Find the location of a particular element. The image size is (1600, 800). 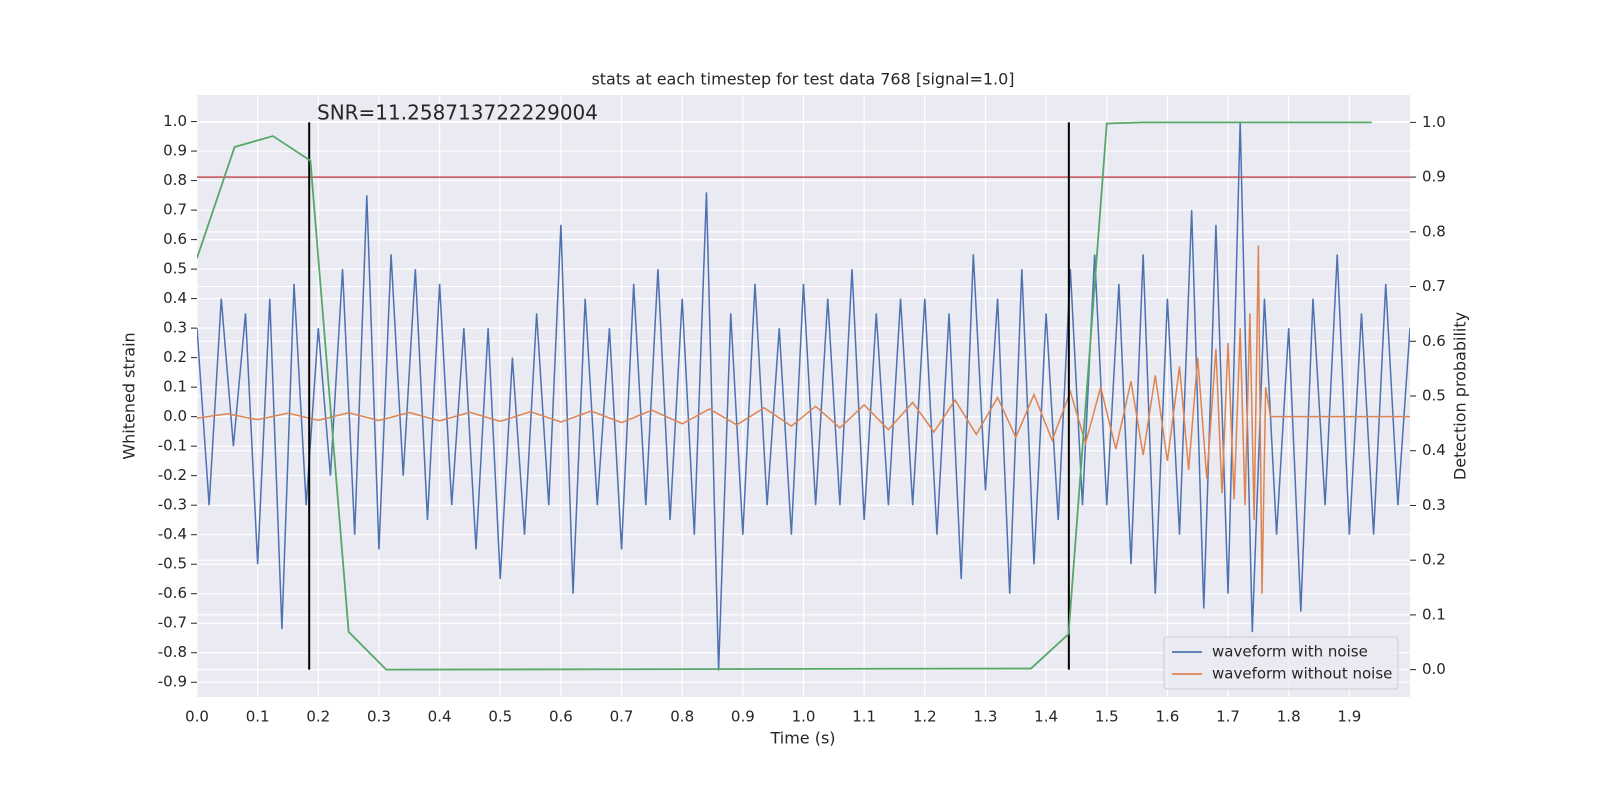

x-tick-label: 0.3 is located at coordinates (379, 717).